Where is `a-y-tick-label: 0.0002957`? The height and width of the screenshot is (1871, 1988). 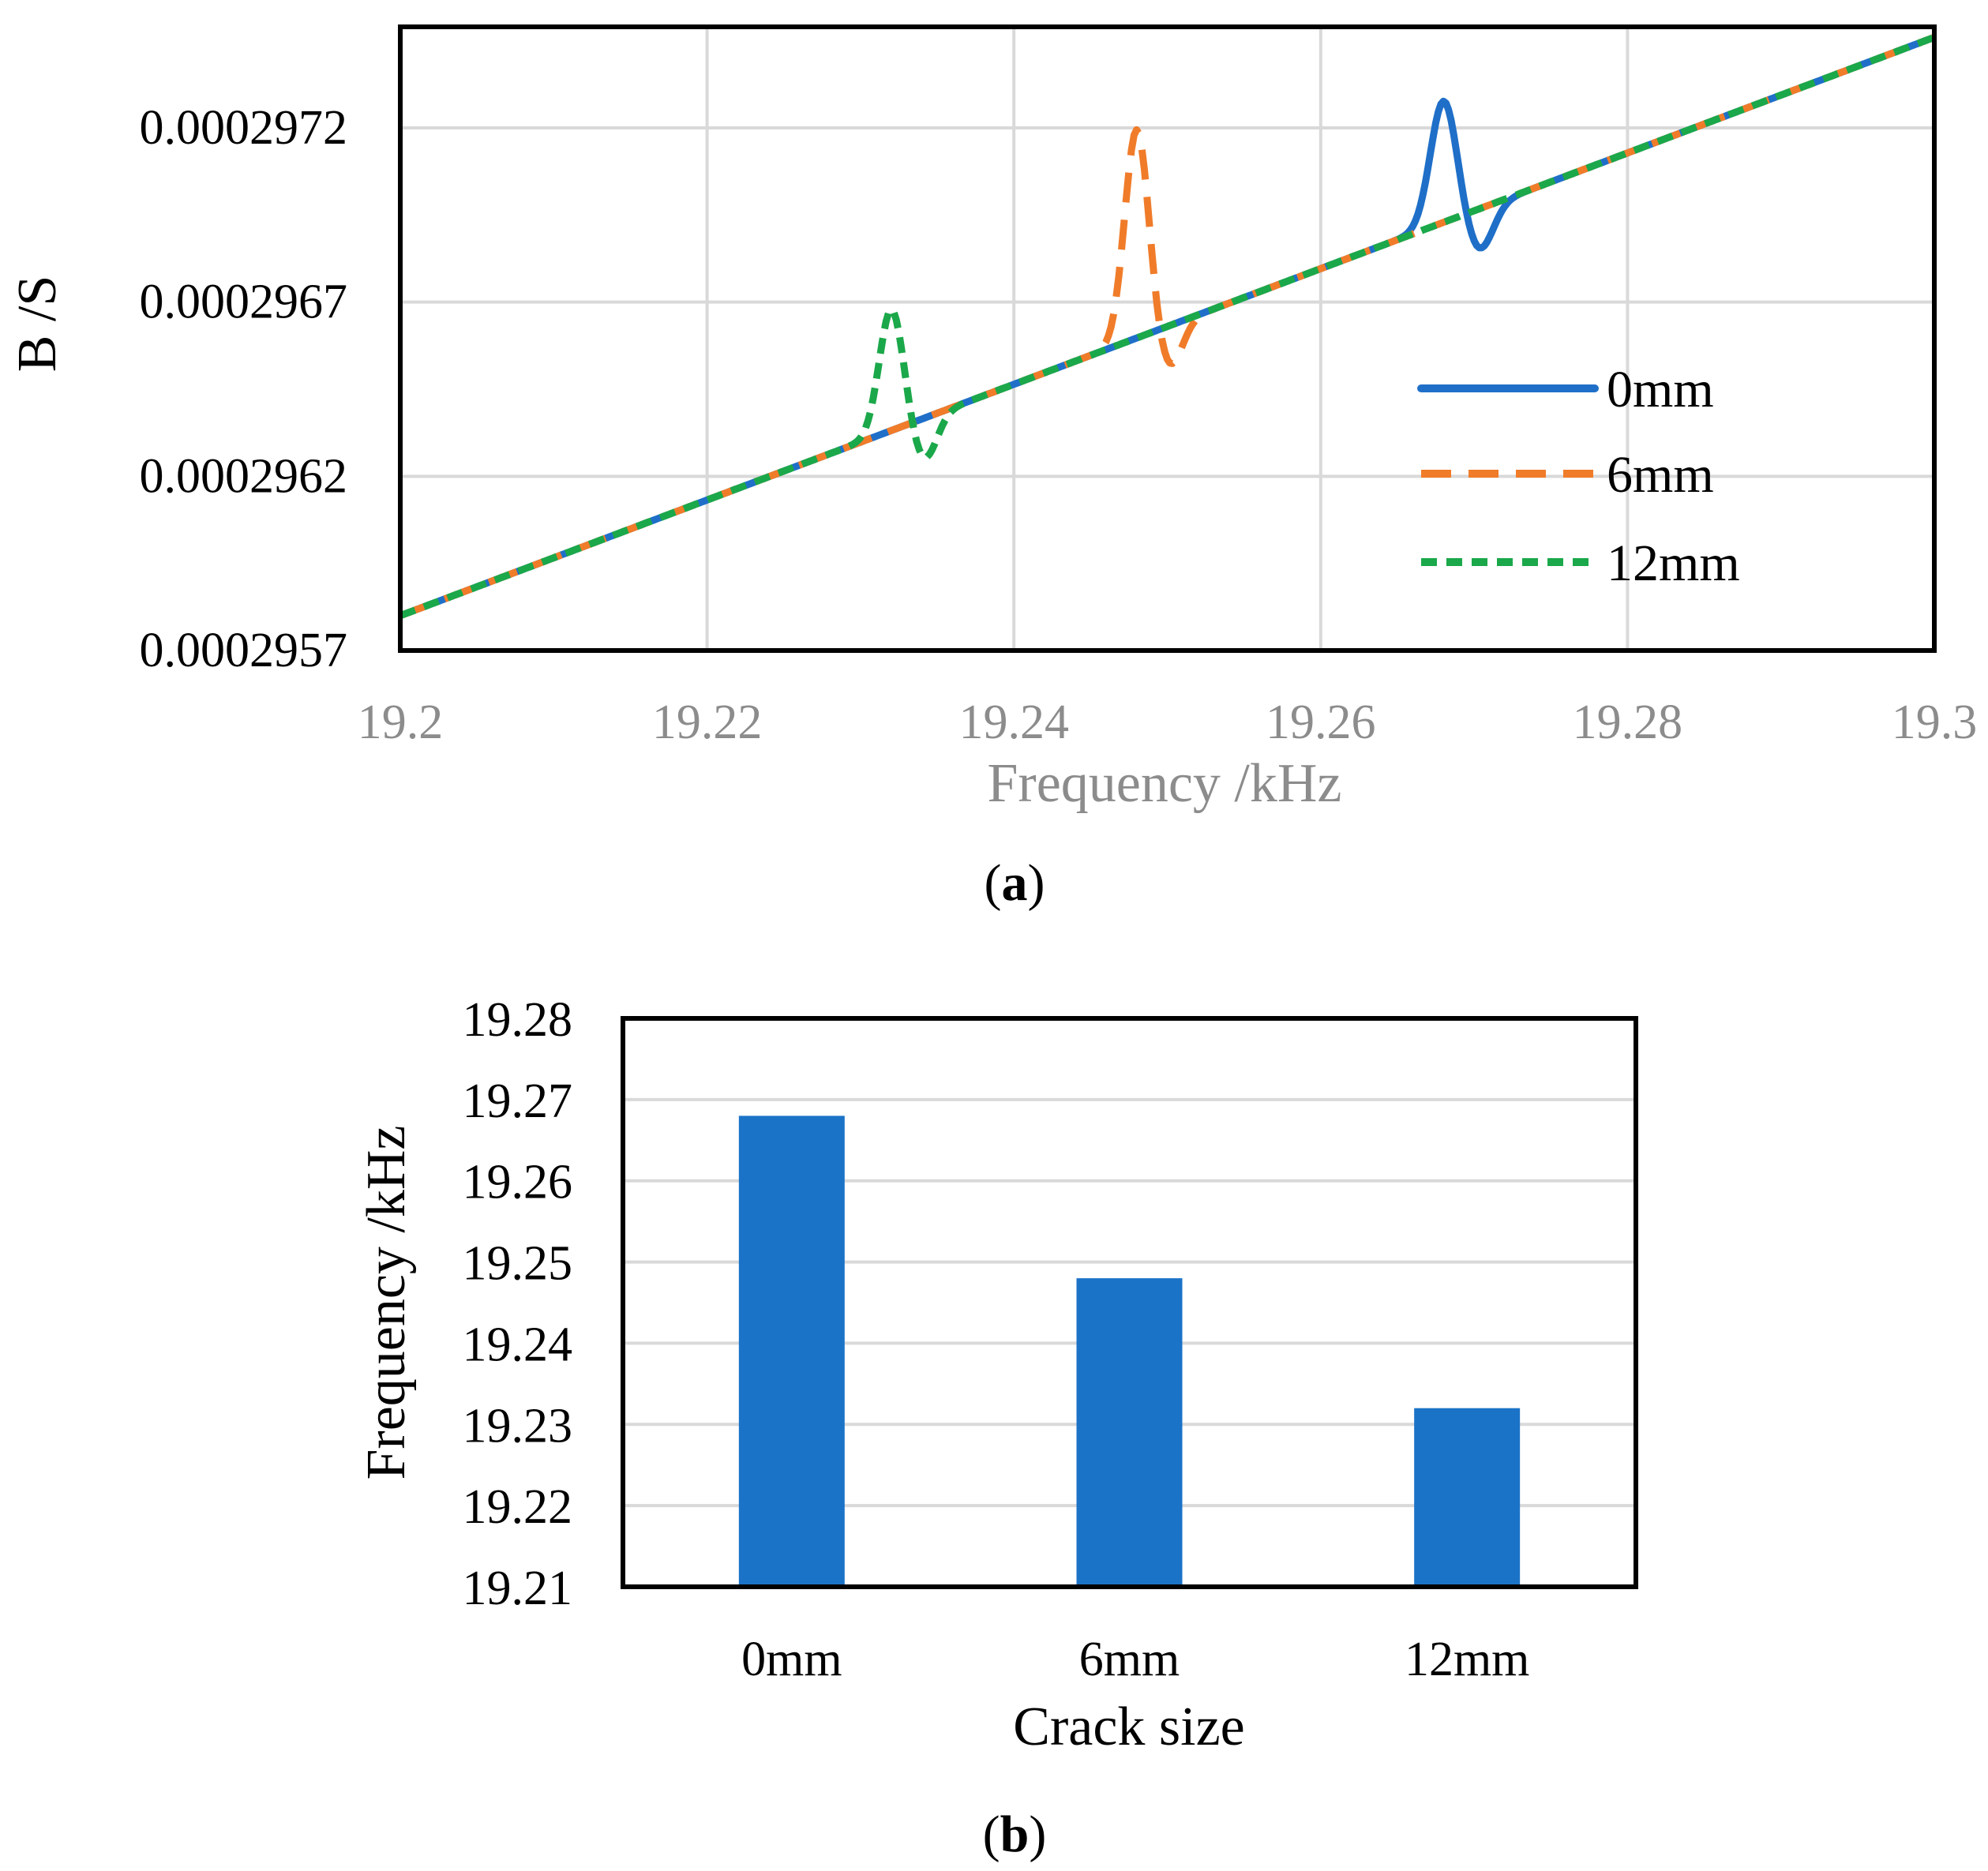
a-y-tick-label: 0.0002957 is located at coordinates (244, 650).